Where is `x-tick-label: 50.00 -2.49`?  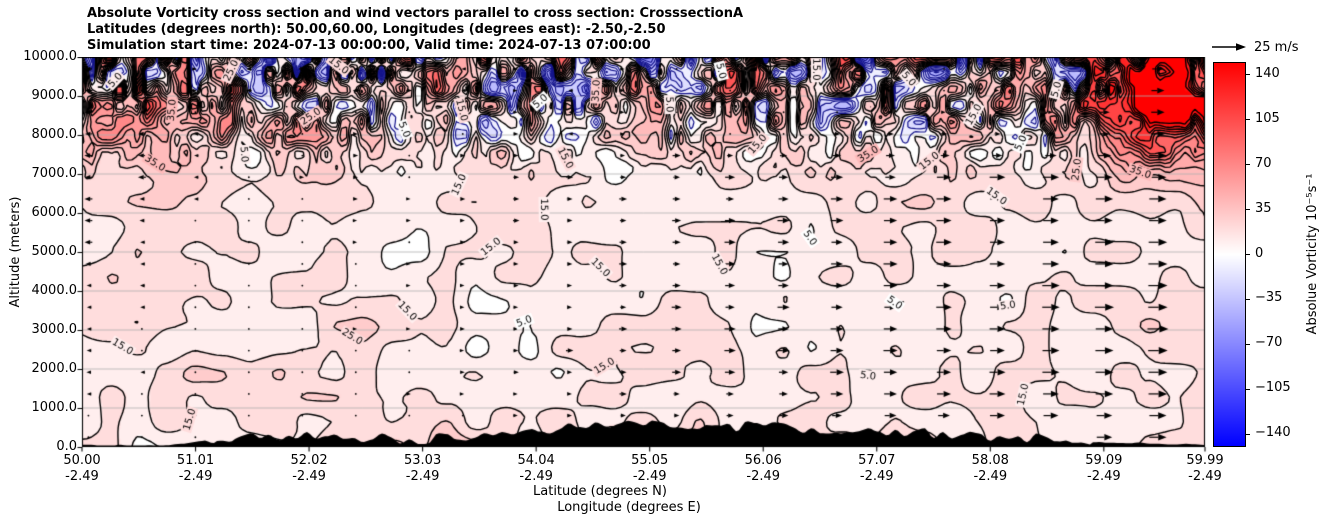 x-tick-label: 50.00 -2.49 is located at coordinates (82, 468).